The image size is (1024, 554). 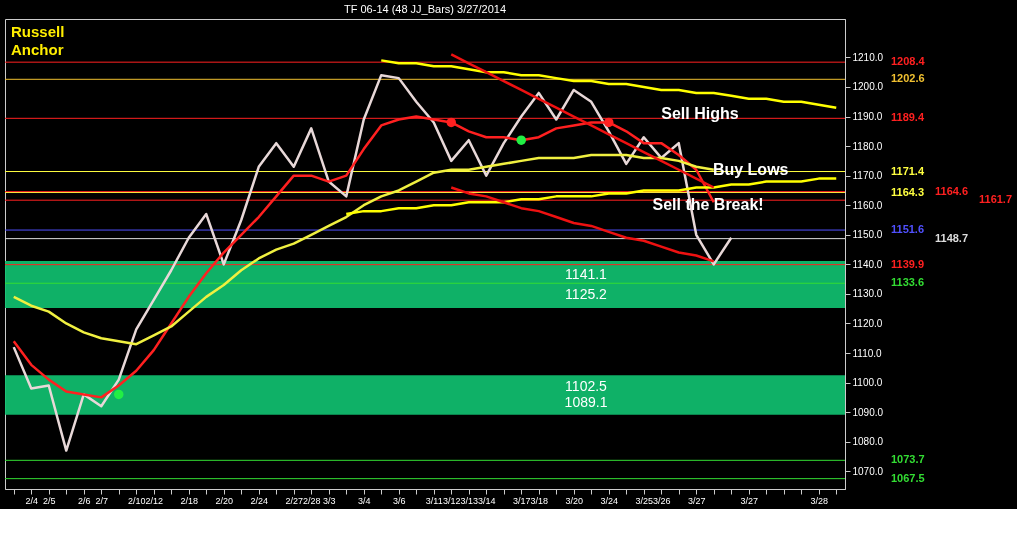 What do you see at coordinates (868, 87) in the screenshot?
I see `y-tick-label: 1200.0` at bounding box center [868, 87].